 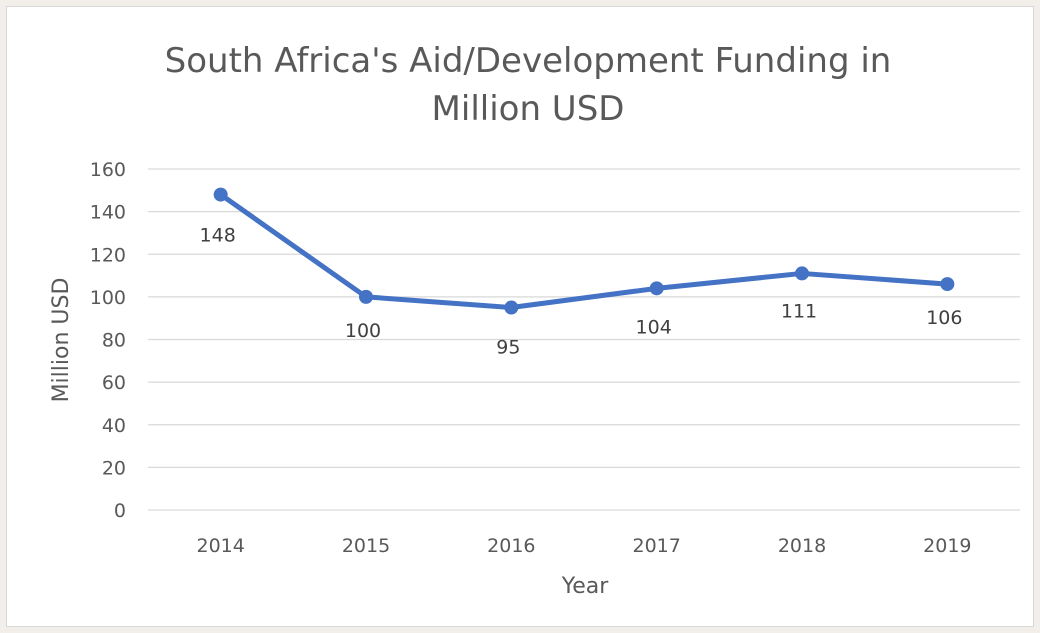 I want to click on data-label: 104, so click(x=654, y=327).